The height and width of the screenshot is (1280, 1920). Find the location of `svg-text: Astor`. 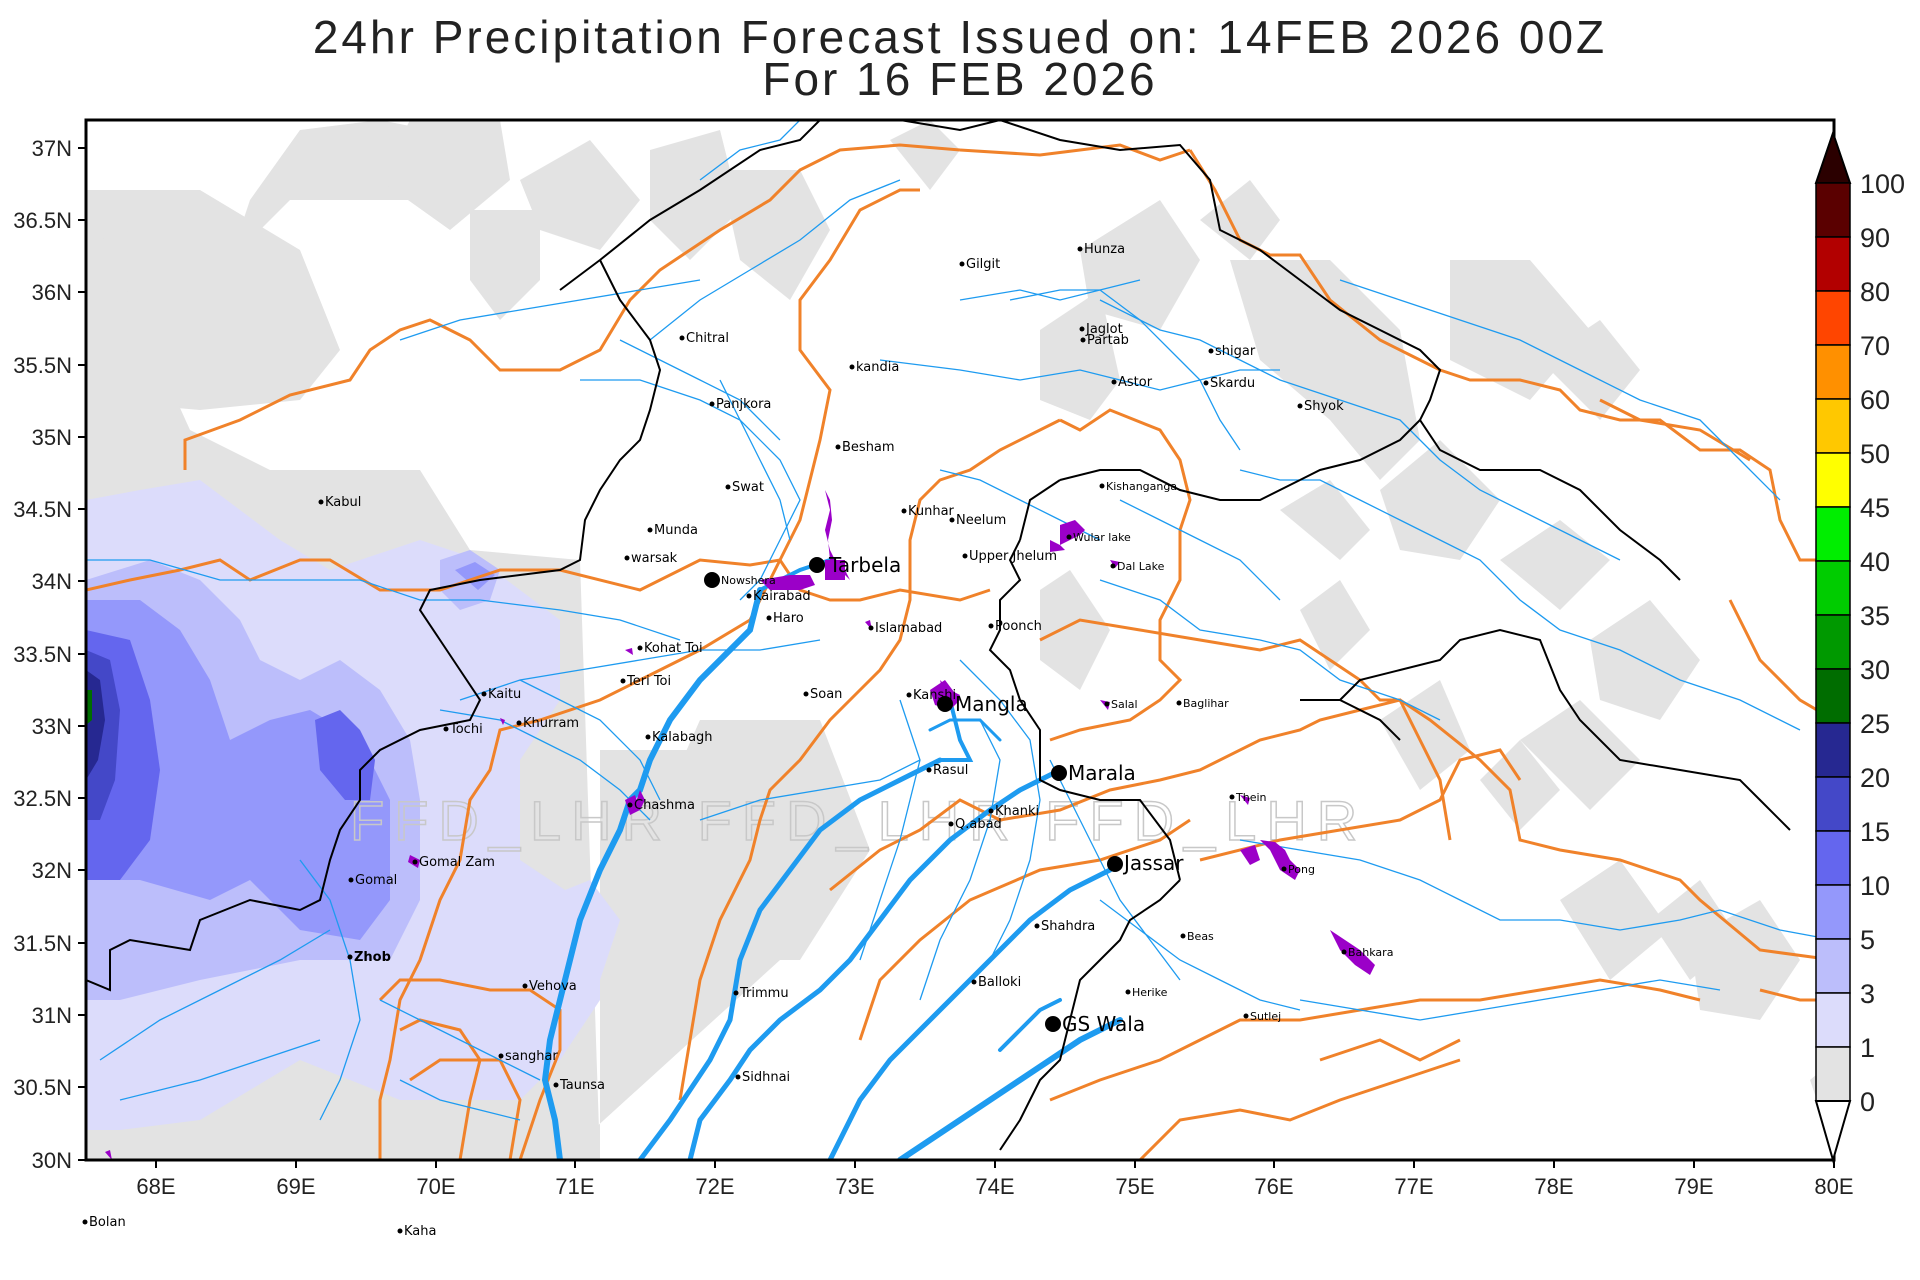

svg-text: Astor is located at coordinates (1135, 382).